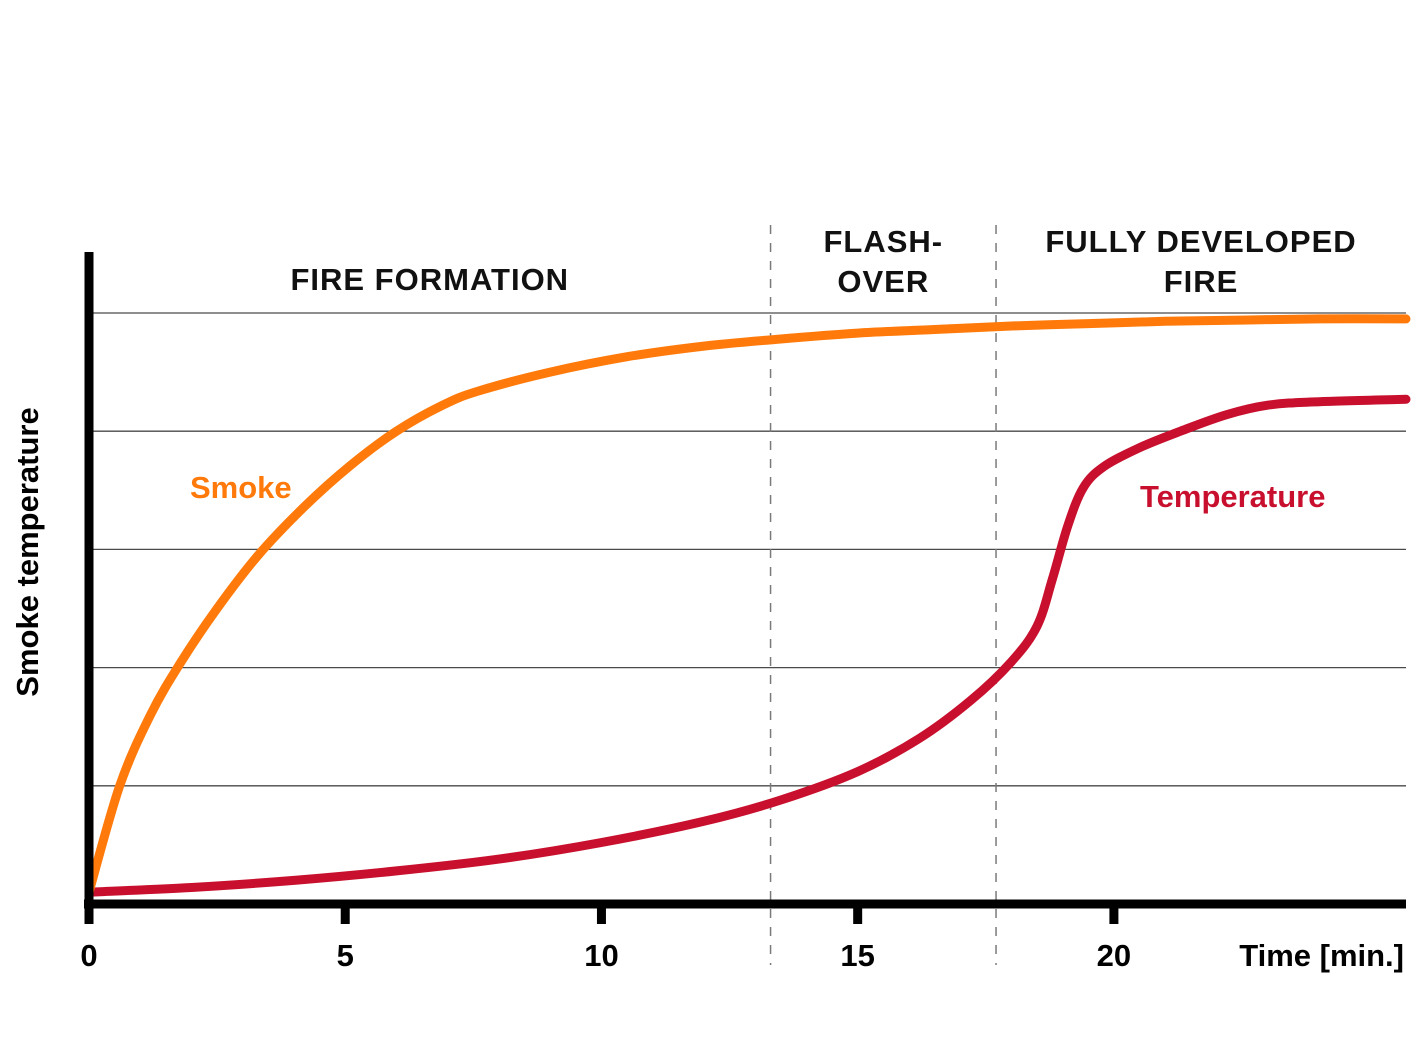  What do you see at coordinates (429, 279) in the screenshot?
I see `phase-label: FIRE FORMATION` at bounding box center [429, 279].